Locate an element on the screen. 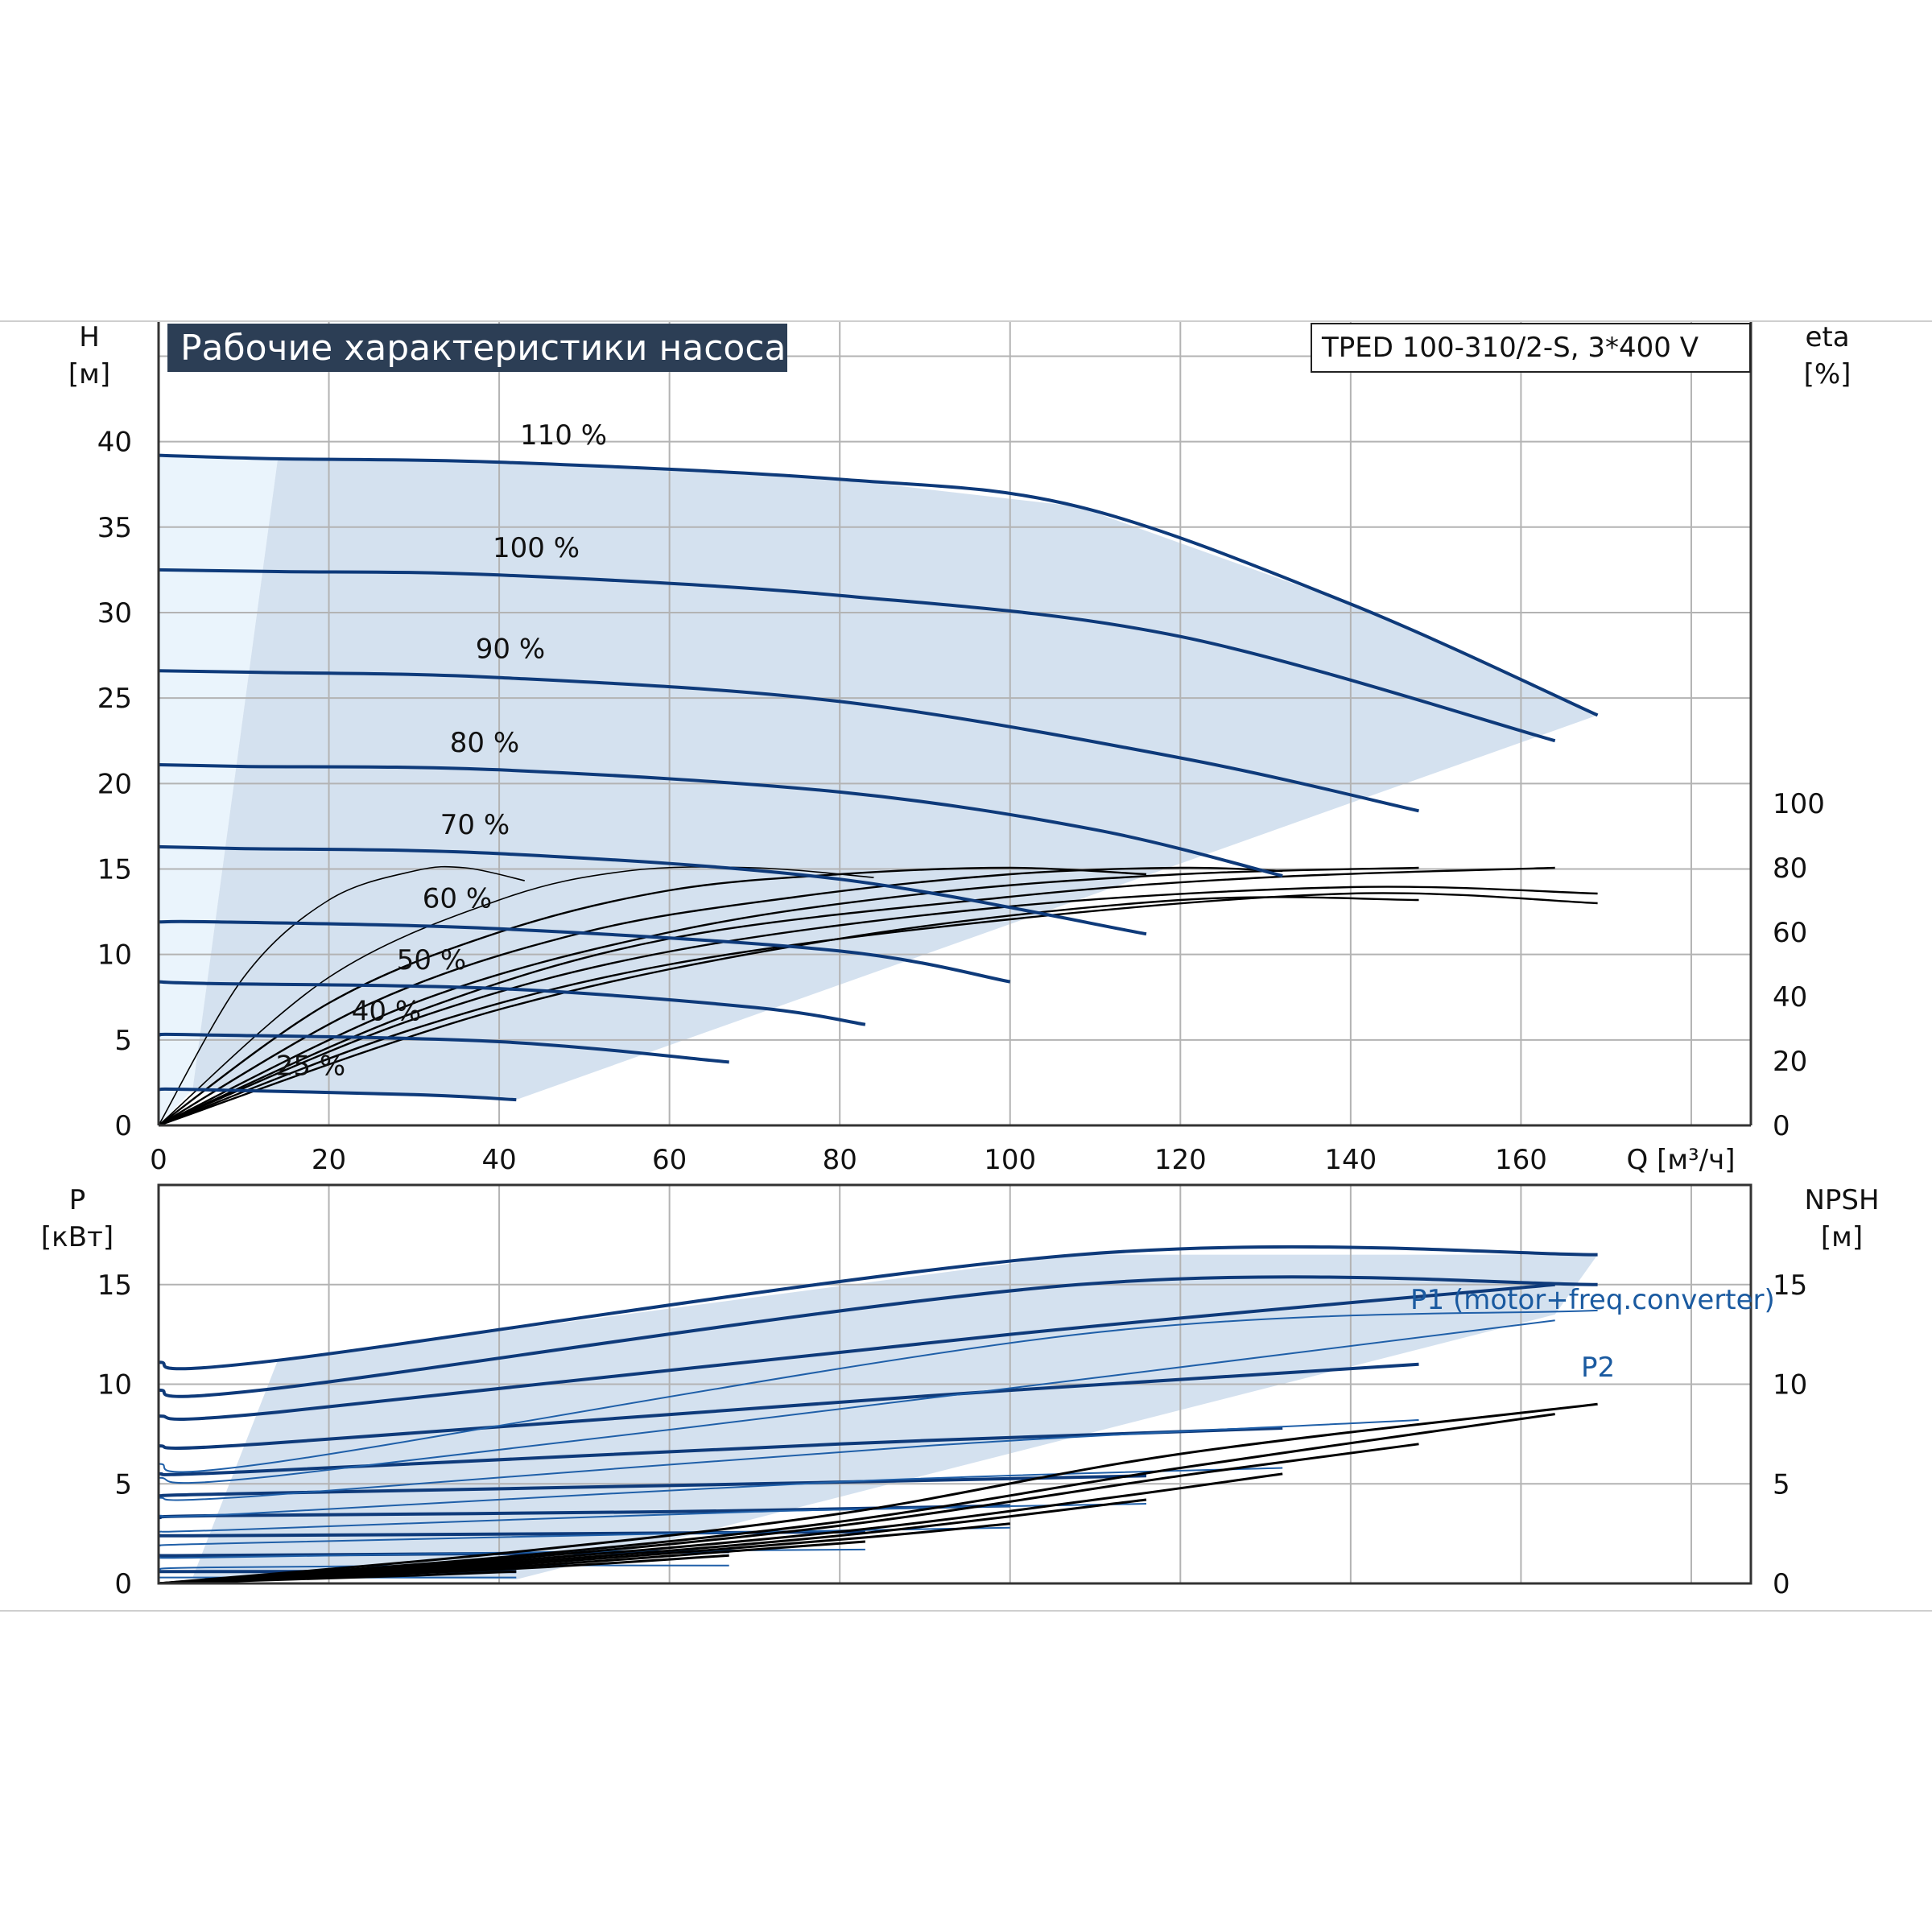  npsh-axis-unit: [м] is located at coordinates (1842, 1237).